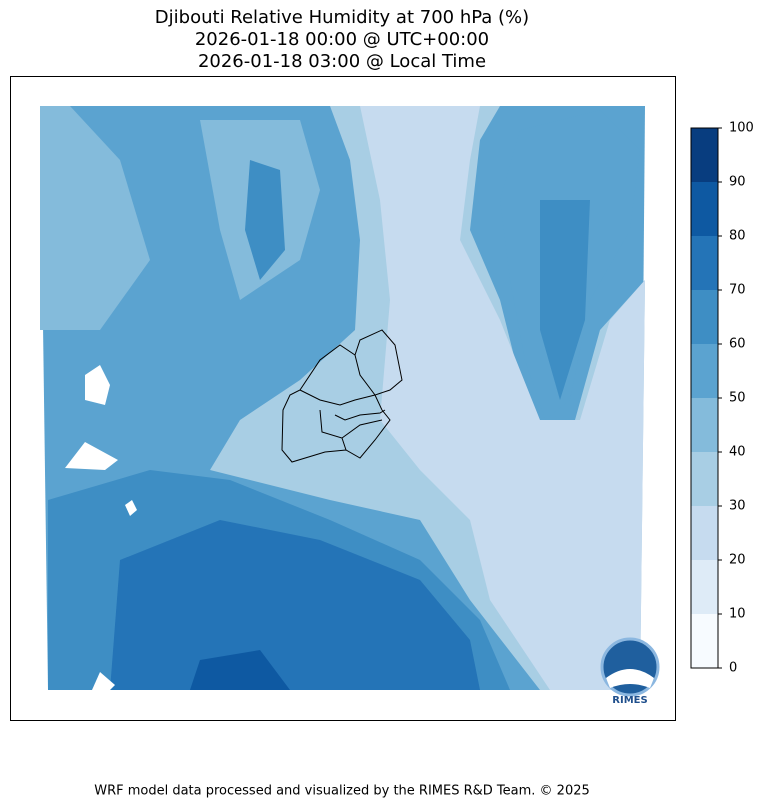 This screenshot has width=764, height=812. I want to click on djibouti-borders, so click(342, 396).